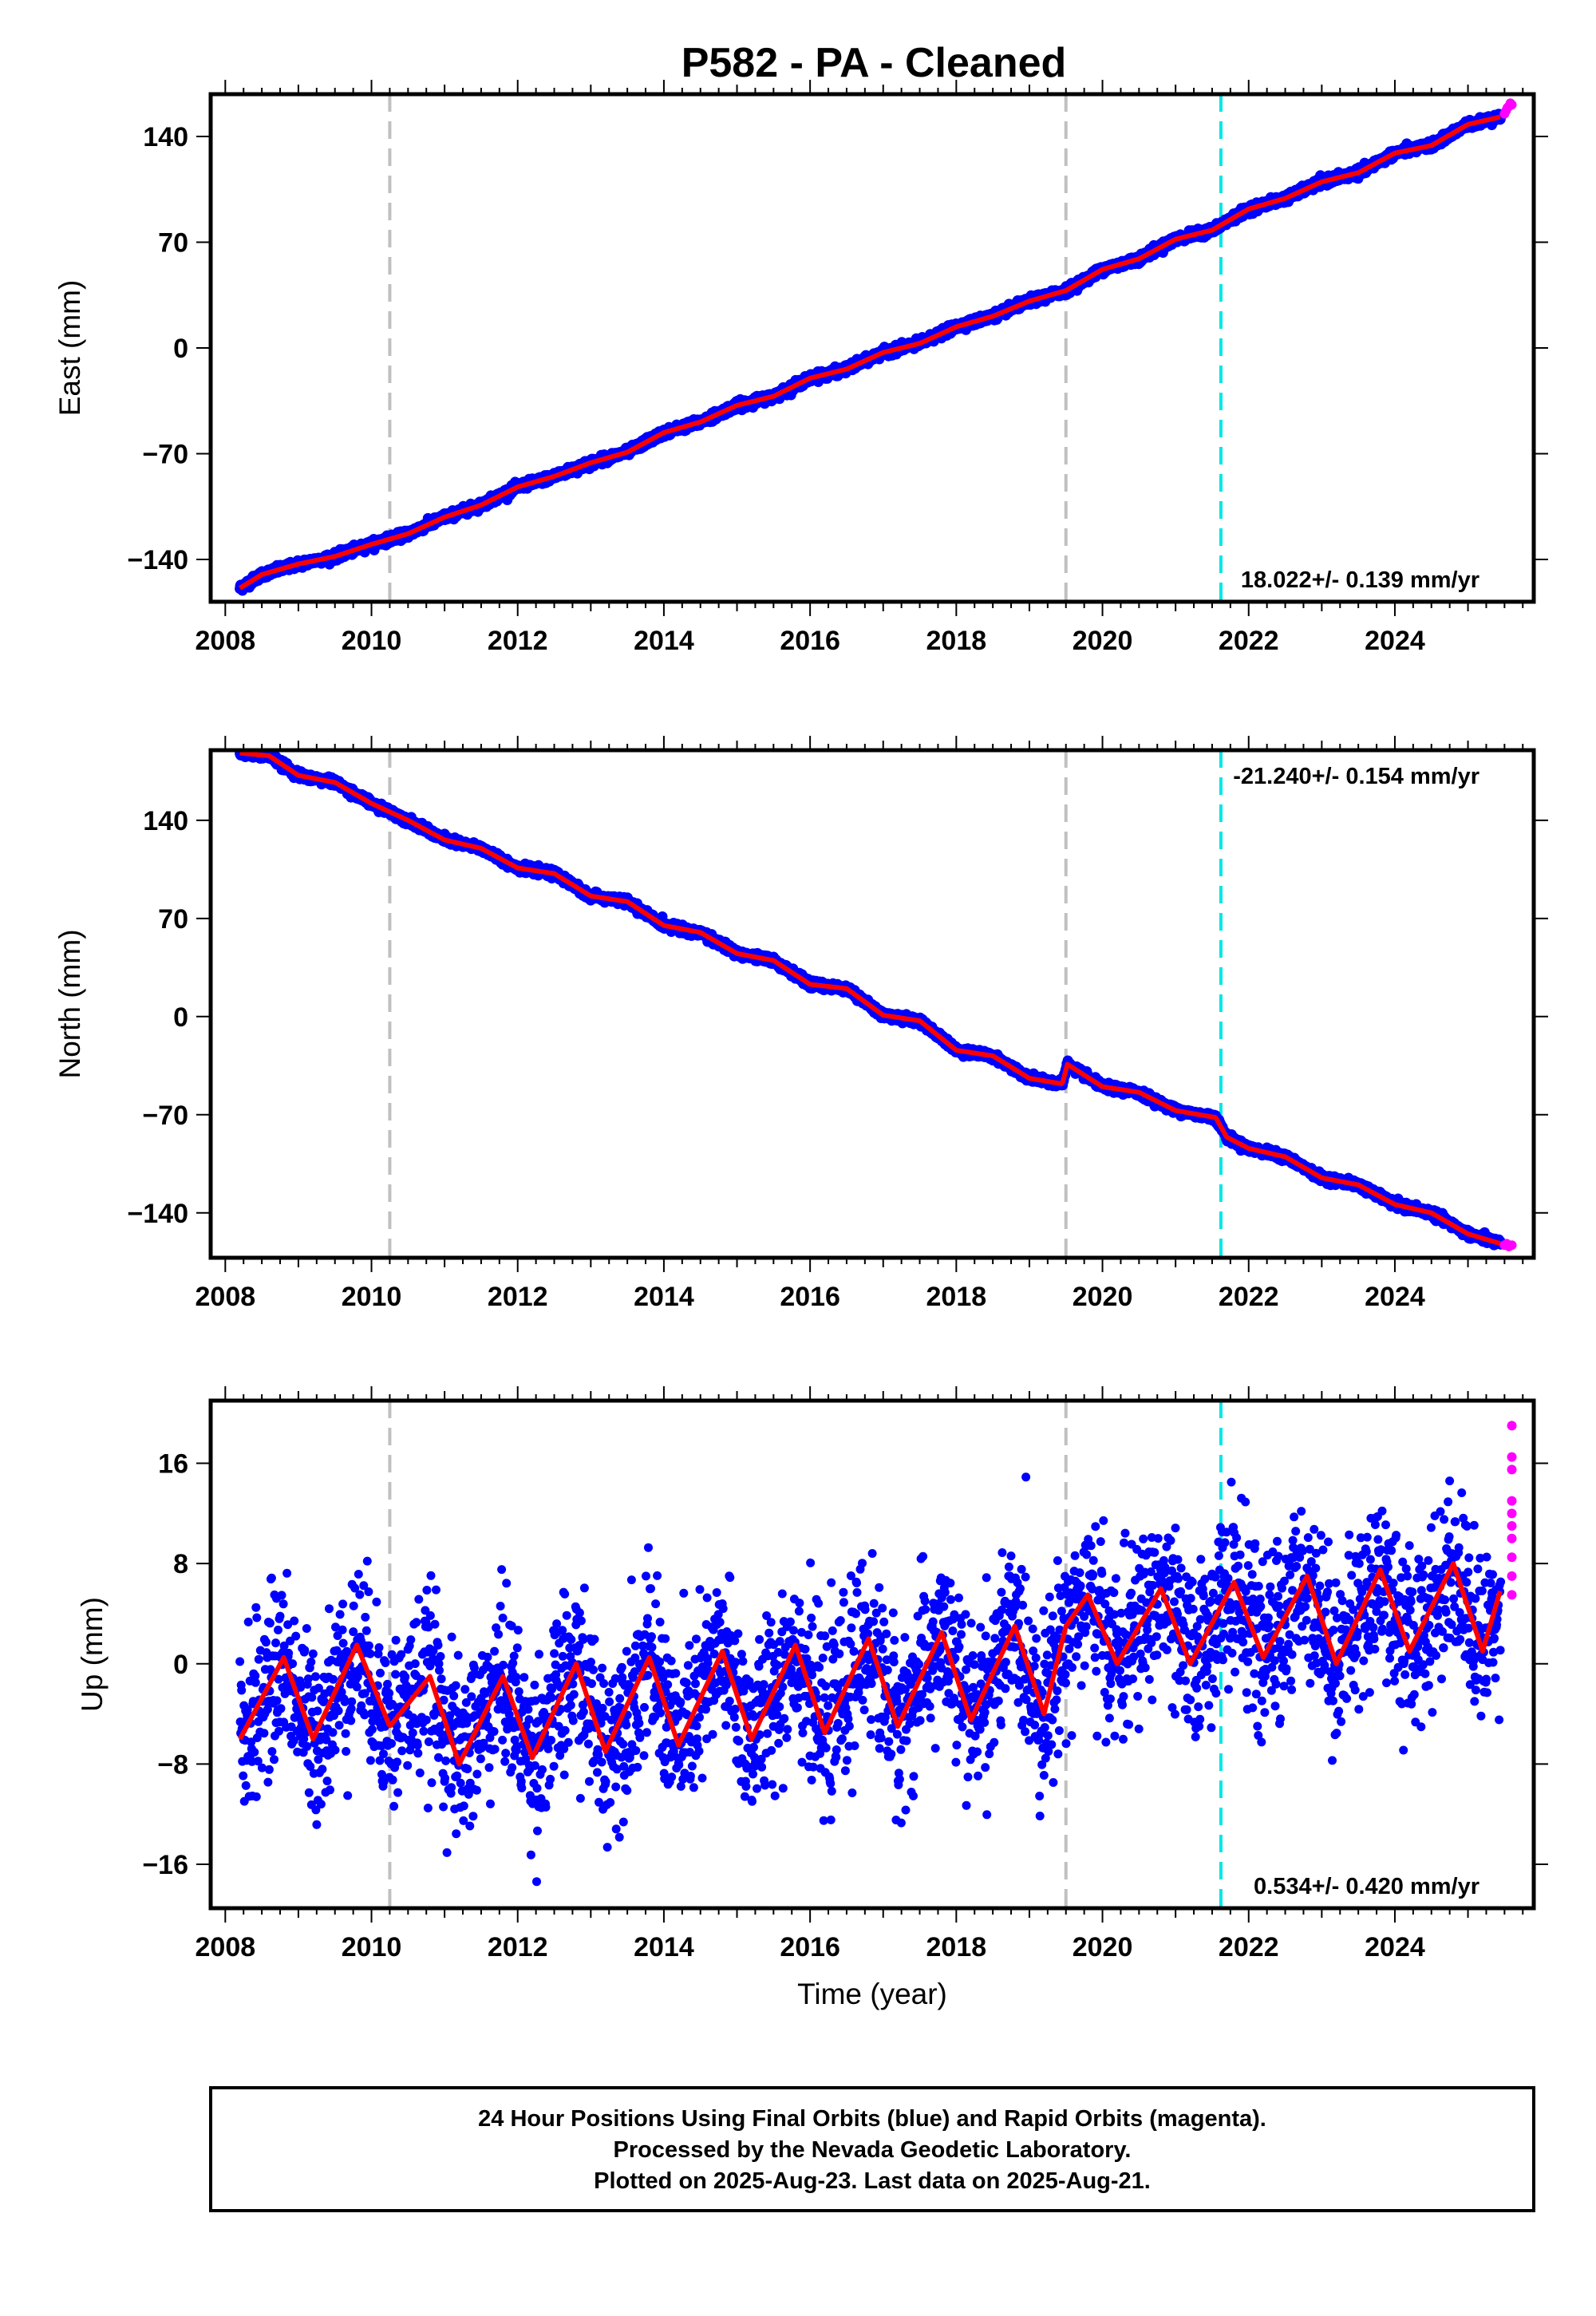  Describe the element at coordinates (180, 349) in the screenshot. I see `east-ytick-label: 0` at that location.